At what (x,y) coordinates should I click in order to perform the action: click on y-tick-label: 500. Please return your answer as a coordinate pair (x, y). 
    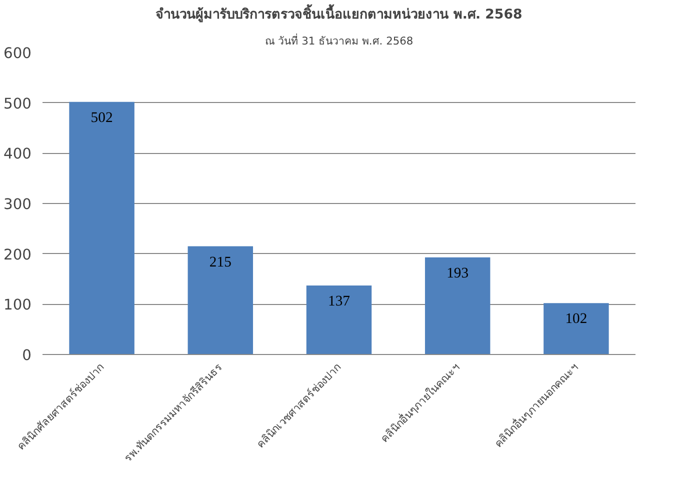
    Looking at the image, I should click on (18, 103).